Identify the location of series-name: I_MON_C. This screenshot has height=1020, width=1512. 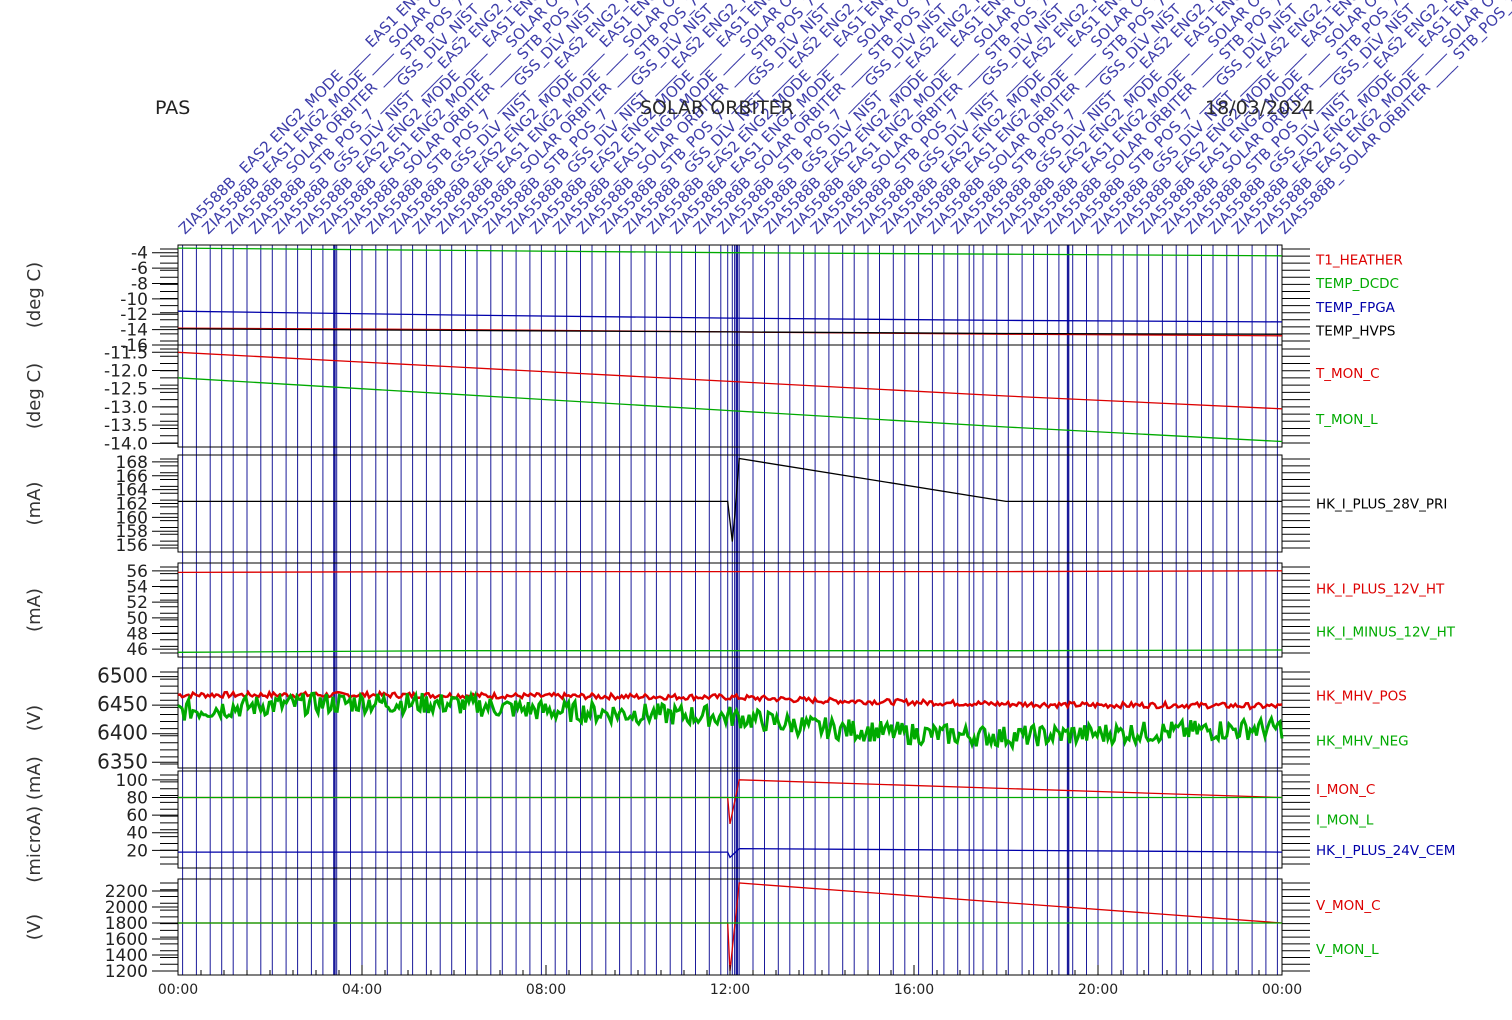
(1345, 790).